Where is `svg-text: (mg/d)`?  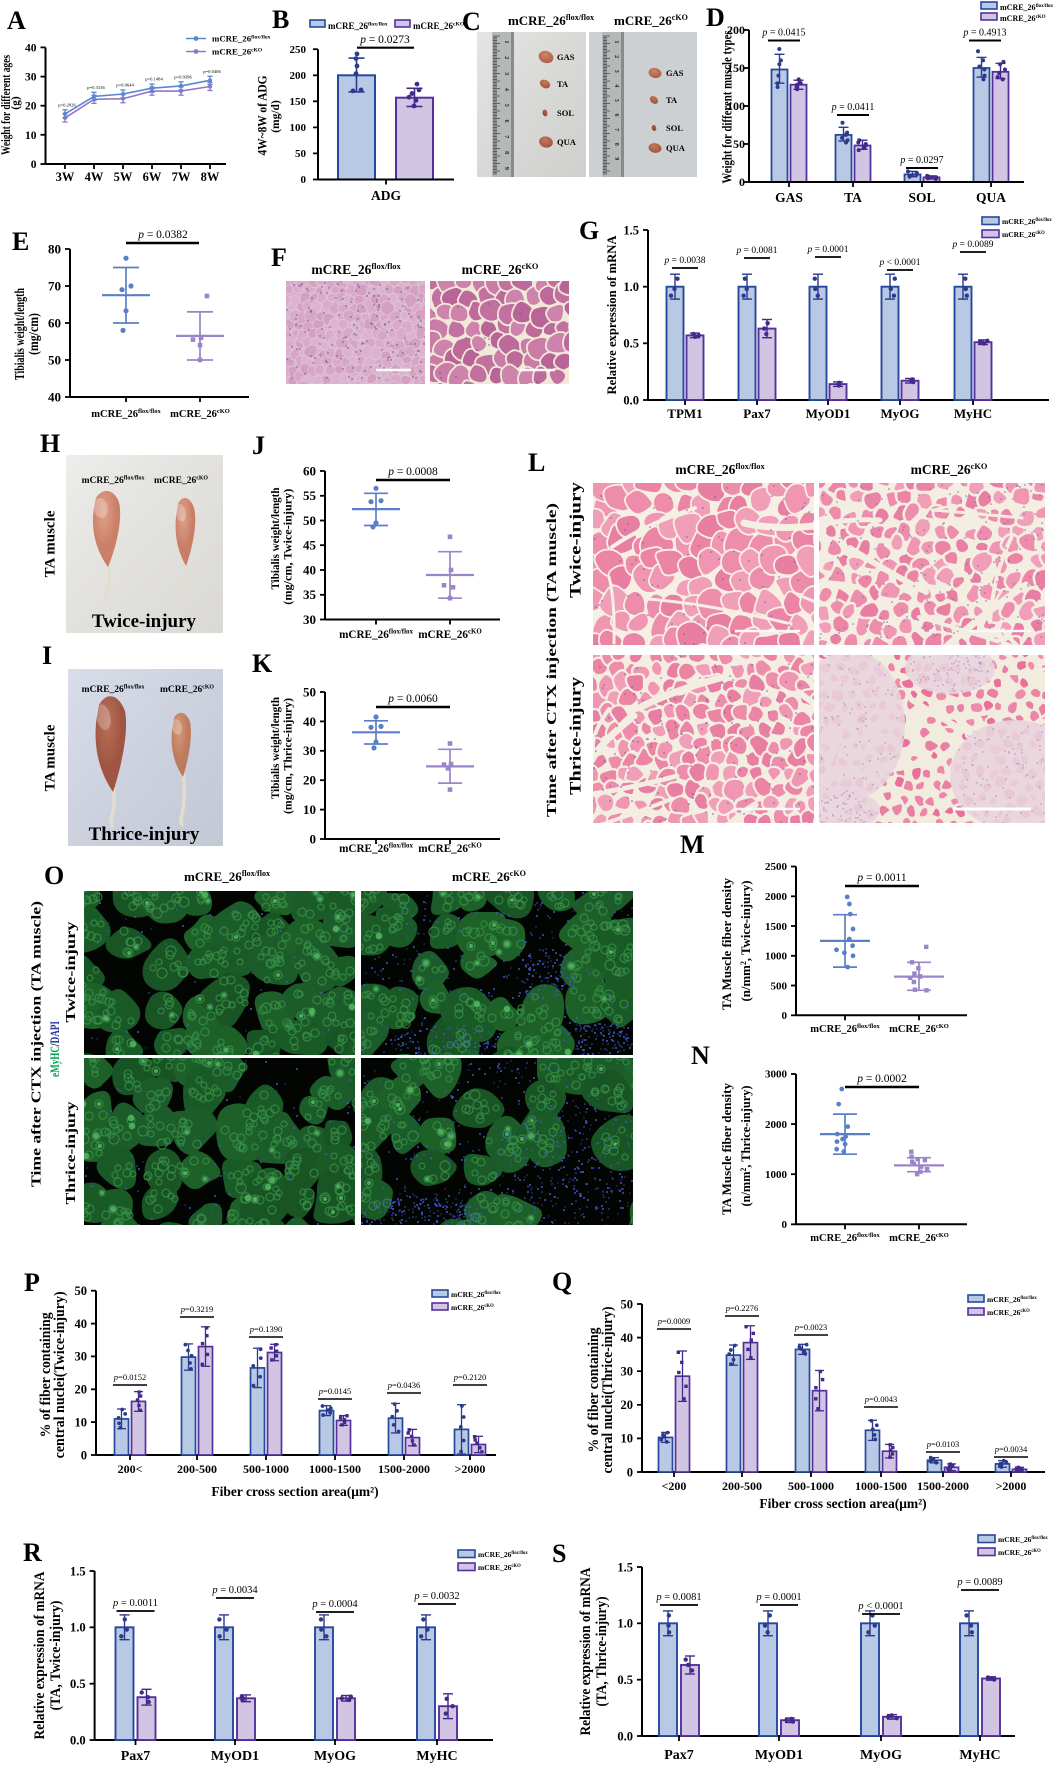 svg-text: (mg/d) is located at coordinates (276, 116).